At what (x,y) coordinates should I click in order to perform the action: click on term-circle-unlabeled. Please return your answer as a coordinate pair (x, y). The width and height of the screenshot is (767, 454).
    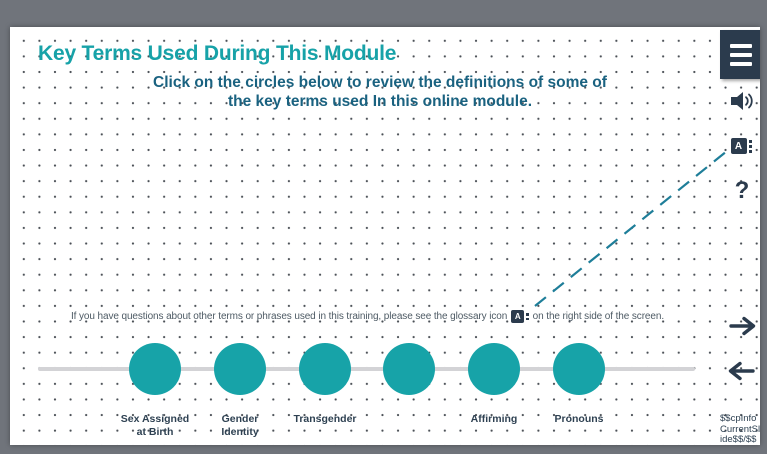
    Looking at the image, I should click on (409, 369).